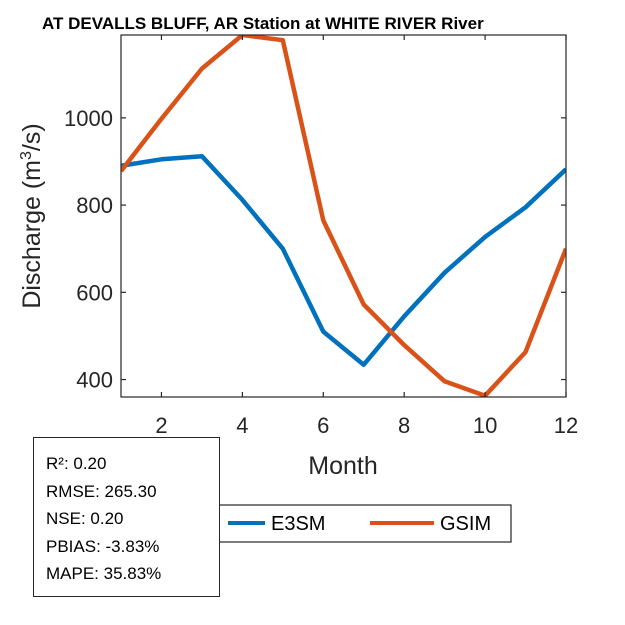 This screenshot has height=625, width=625. What do you see at coordinates (101, 491) in the screenshot?
I see `stat-rmse: RMSE: 265.30` at bounding box center [101, 491].